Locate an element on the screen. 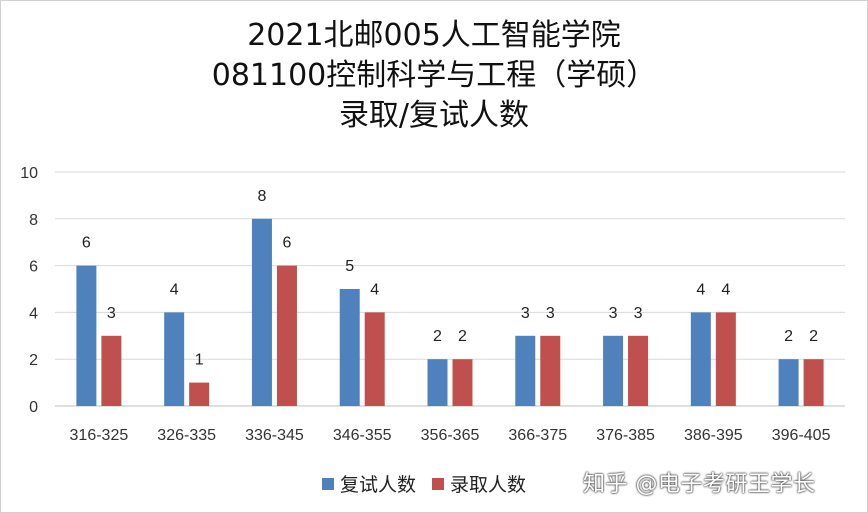 The width and height of the screenshot is (868, 513). data-label-series1-396-405: 2 is located at coordinates (788, 336).